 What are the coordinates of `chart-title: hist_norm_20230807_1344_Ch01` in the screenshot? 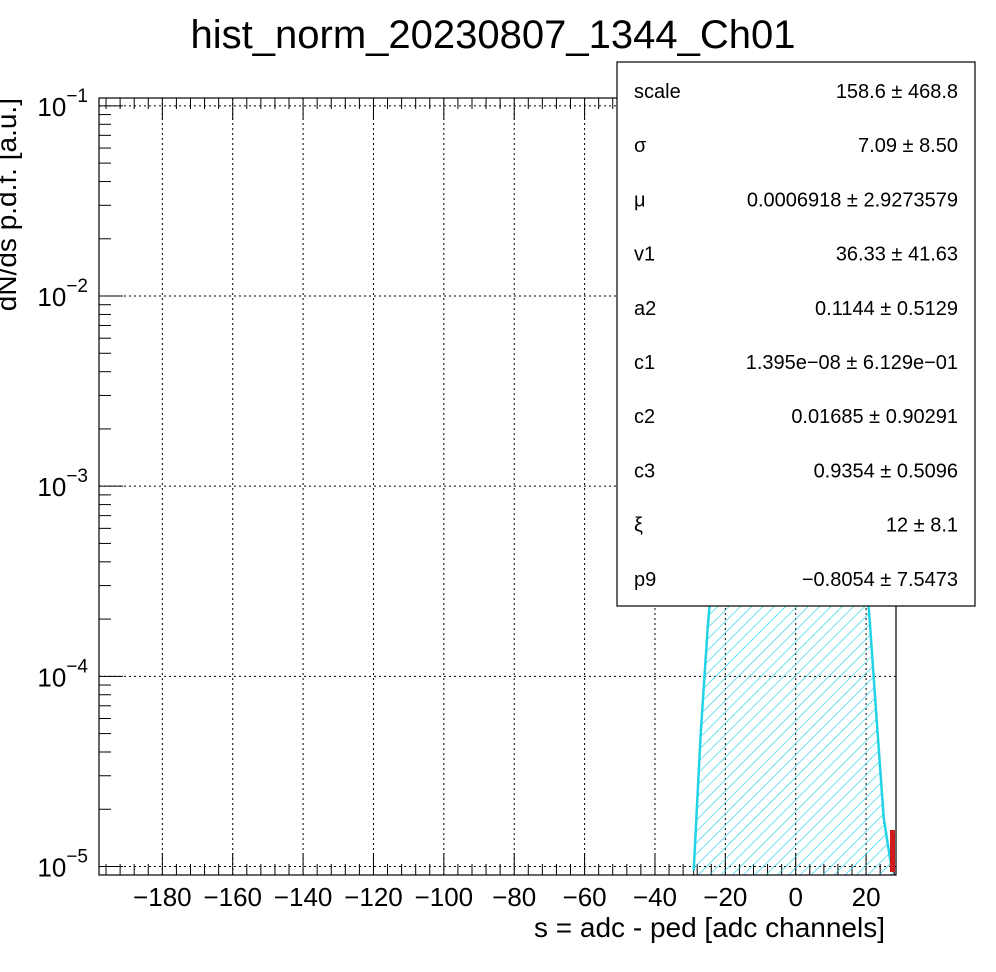 It's located at (493, 35).